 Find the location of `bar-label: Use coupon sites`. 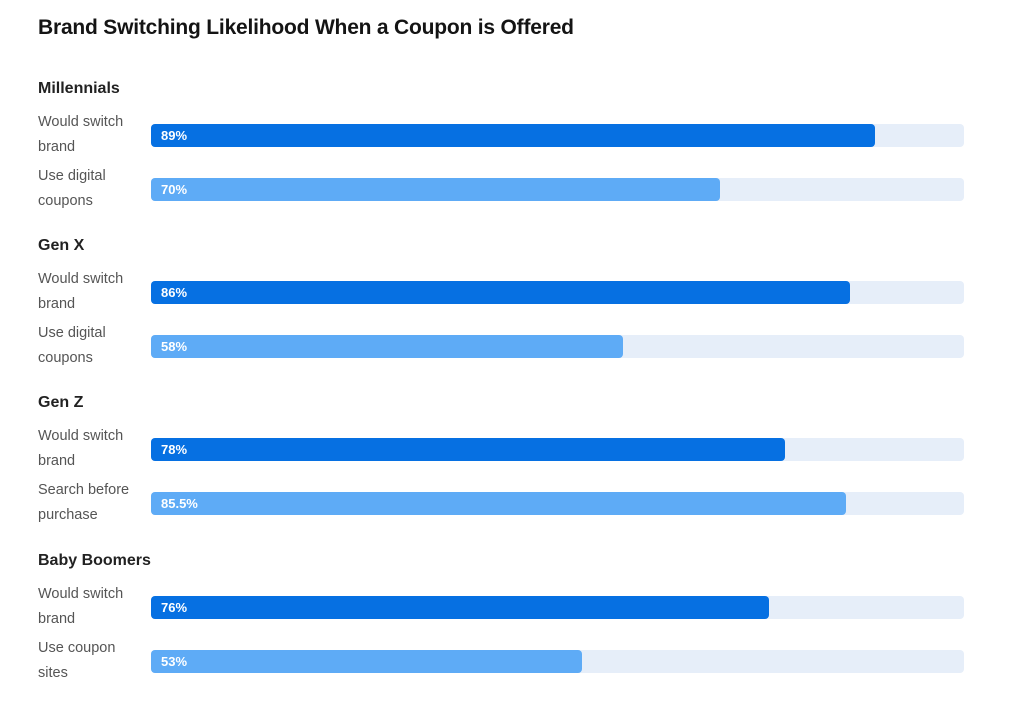

bar-label: Use coupon sites is located at coordinates (77, 660).